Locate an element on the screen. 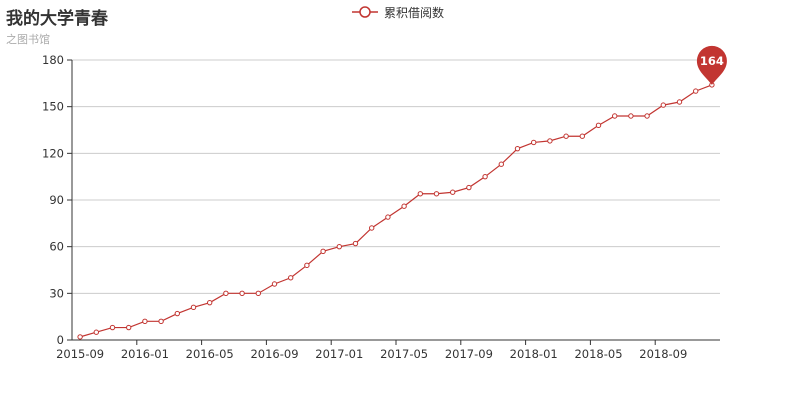 The height and width of the screenshot is (400, 800). x-tick-label: 2018-05 is located at coordinates (598, 354).